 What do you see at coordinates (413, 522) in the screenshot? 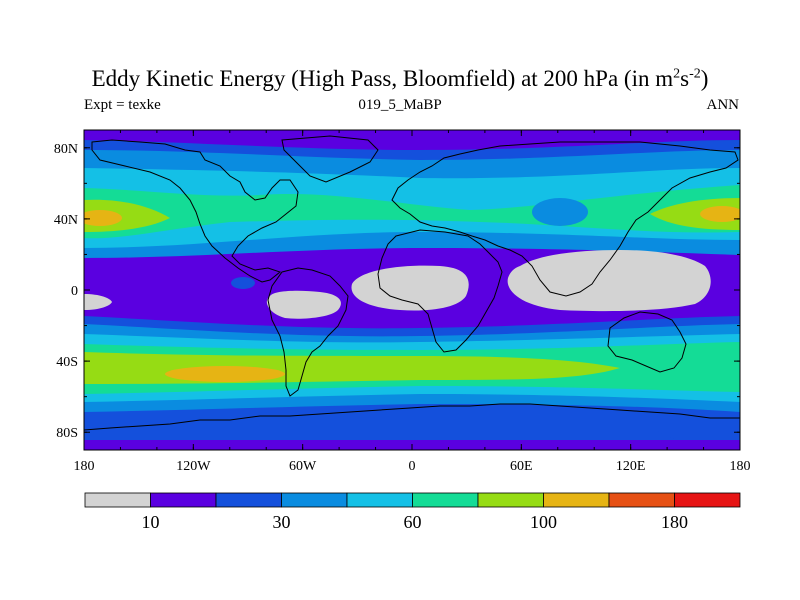
I see `colorbar-label: 60` at bounding box center [413, 522].